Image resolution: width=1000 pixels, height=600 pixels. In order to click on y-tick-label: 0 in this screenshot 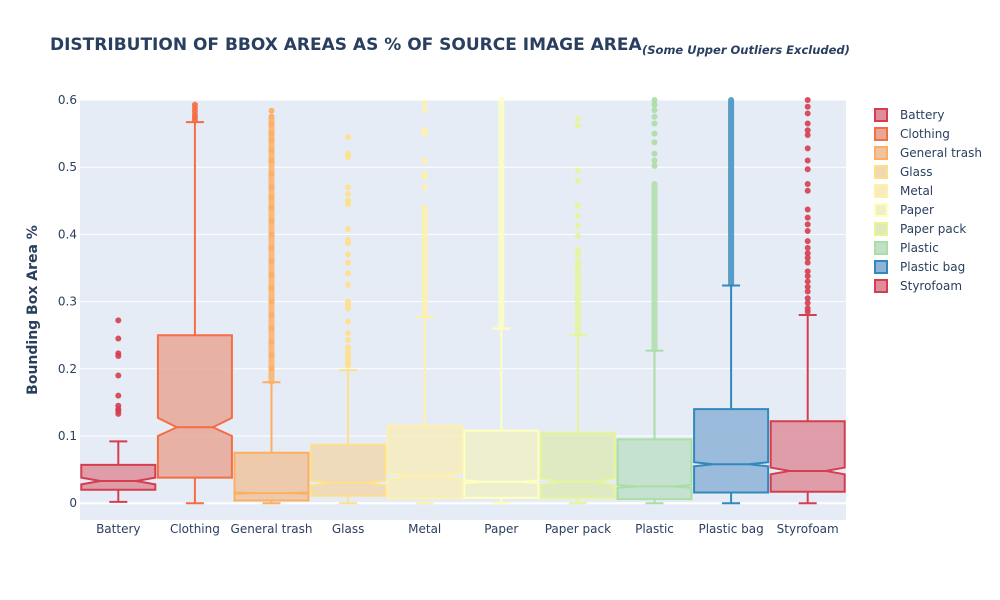, I will do `click(73, 503)`.